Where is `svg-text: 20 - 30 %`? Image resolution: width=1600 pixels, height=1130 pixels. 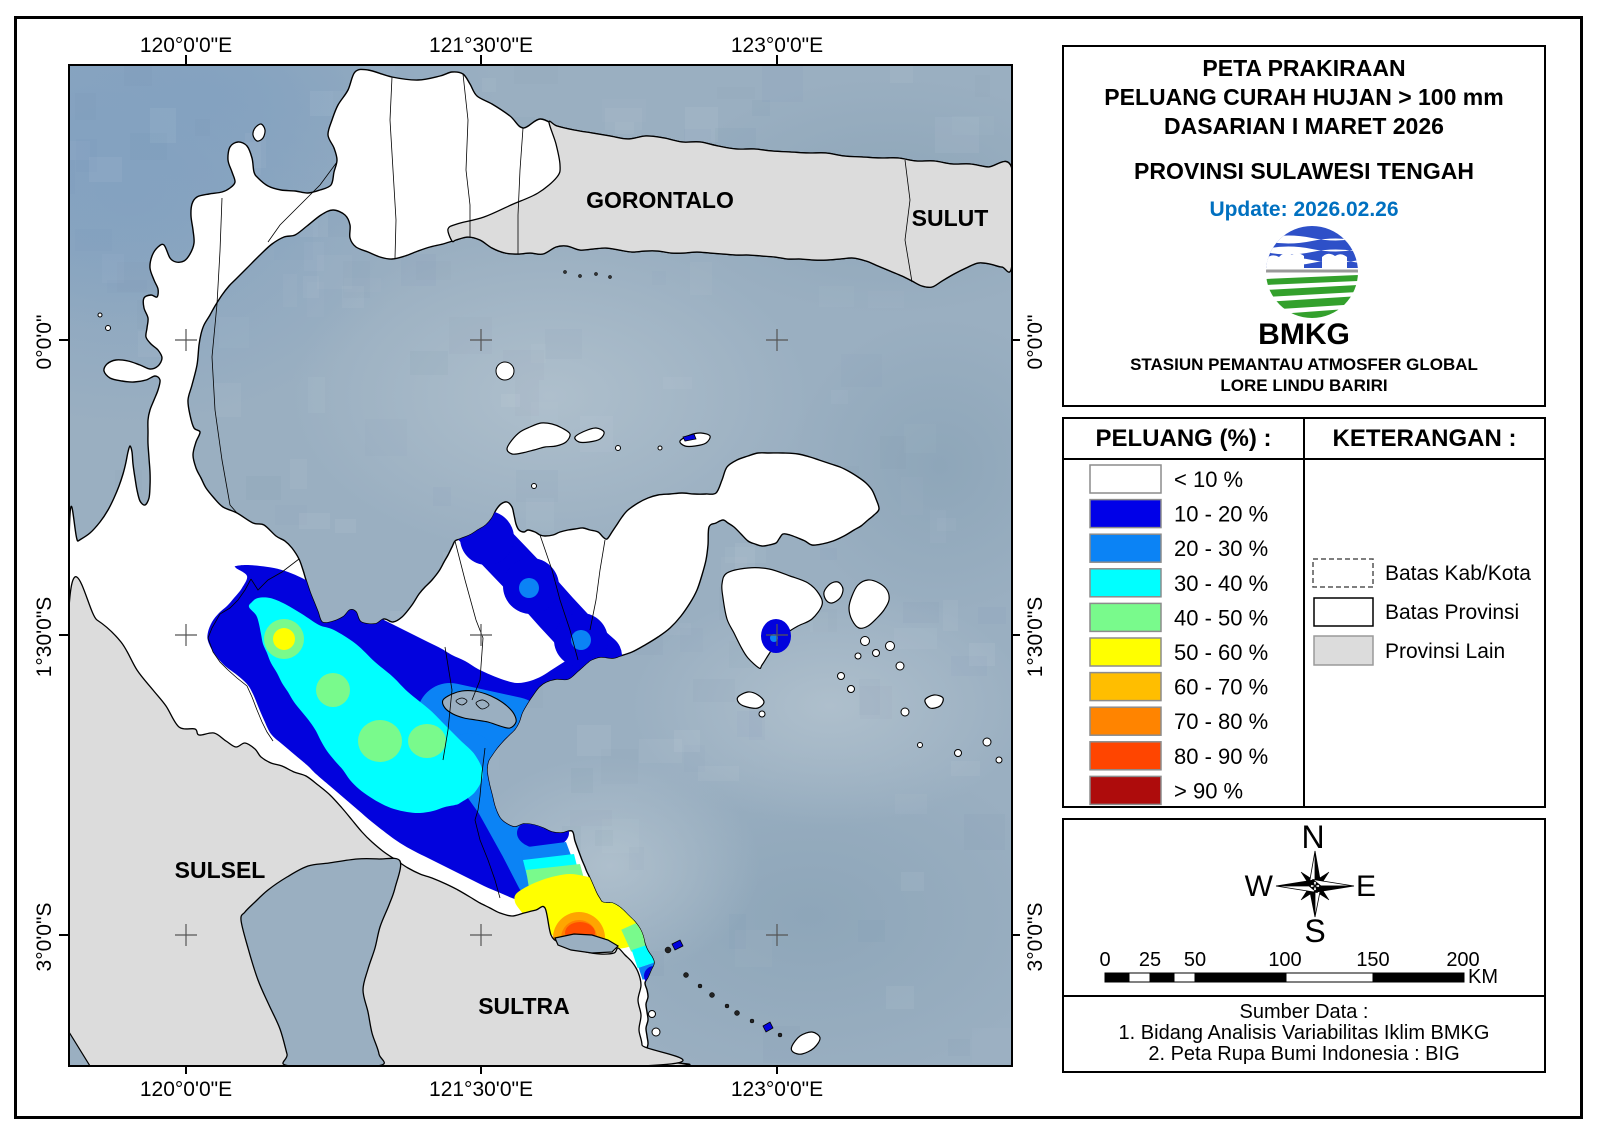
svg-text: 20 - 30 % is located at coordinates (1221, 548).